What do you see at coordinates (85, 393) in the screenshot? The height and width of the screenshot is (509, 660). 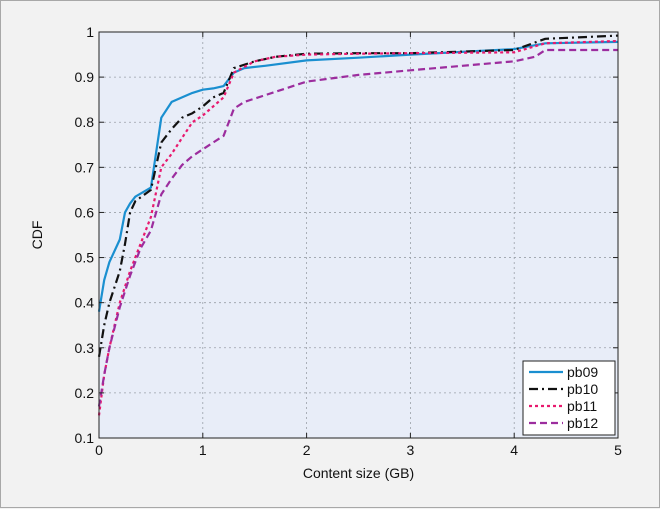 I see `y-tick-label: 0.2` at bounding box center [85, 393].